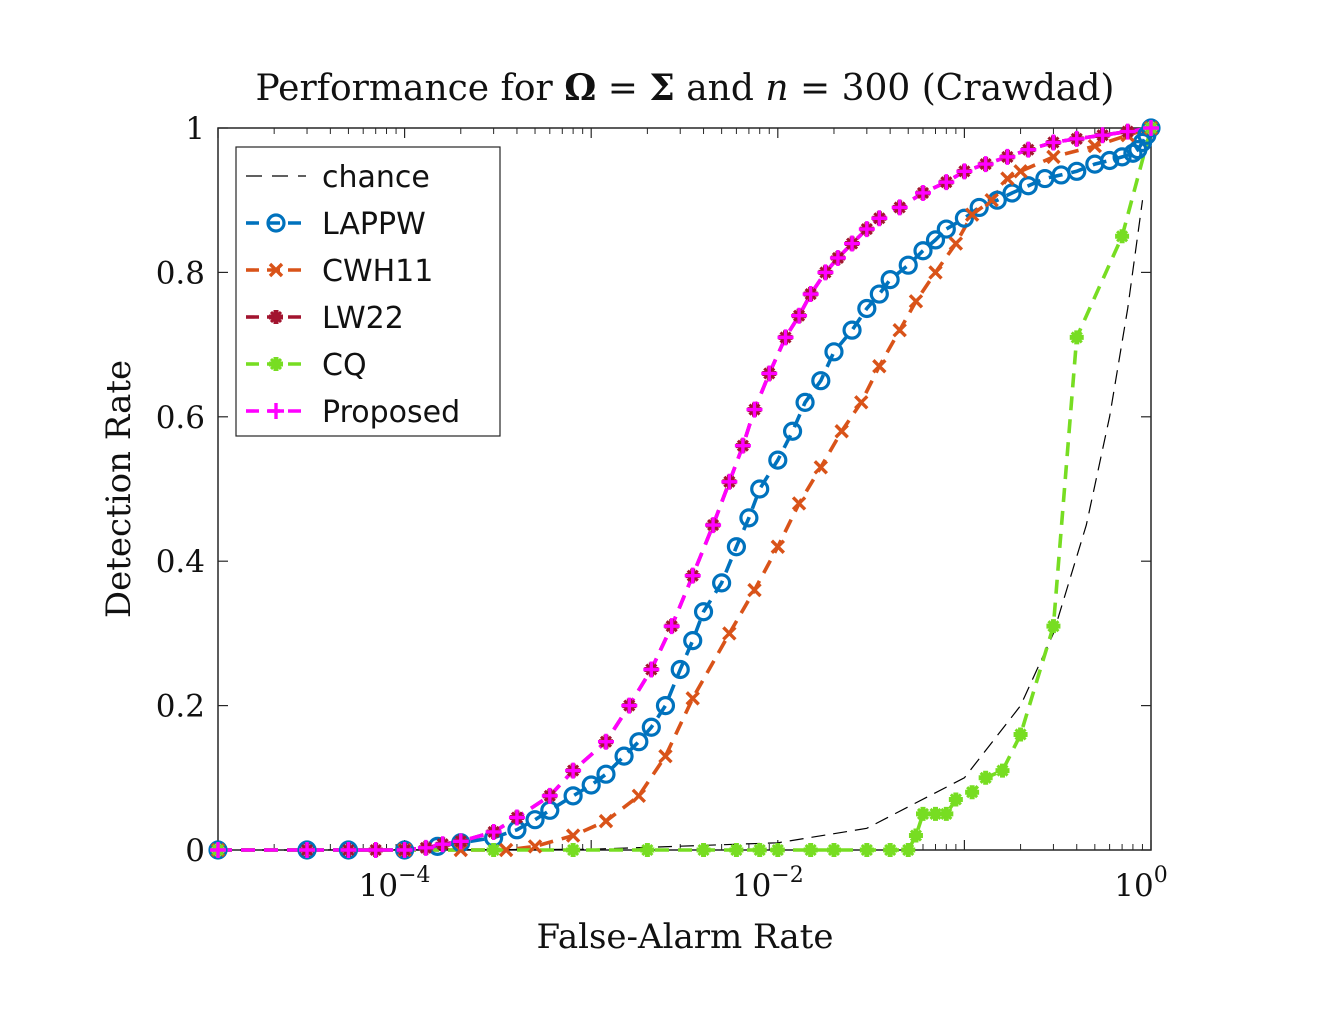  I want to click on legend-entry-lappw: LAPPW, so click(336, 224).